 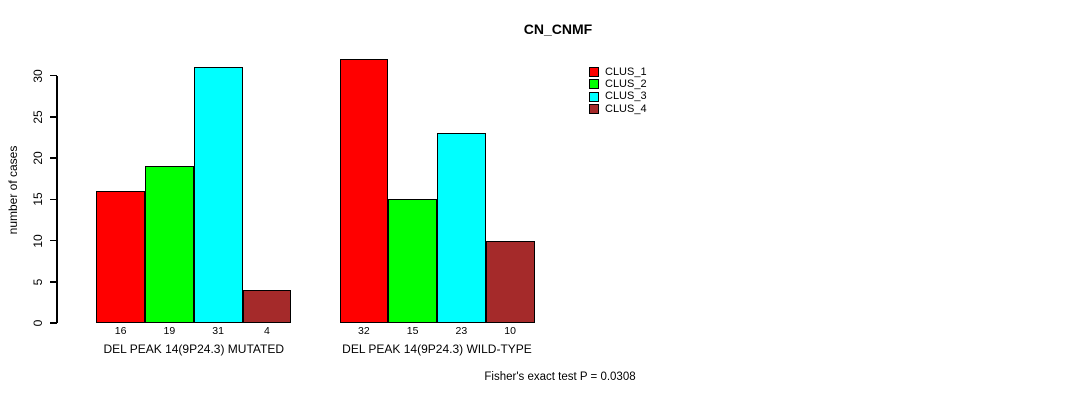 I want to click on y-tick-label: 25, so click(x=38, y=117).